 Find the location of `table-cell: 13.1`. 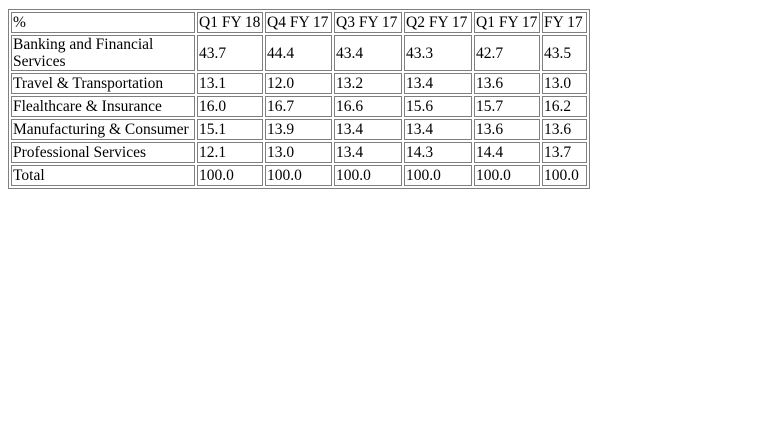

table-cell: 13.1 is located at coordinates (230, 83).